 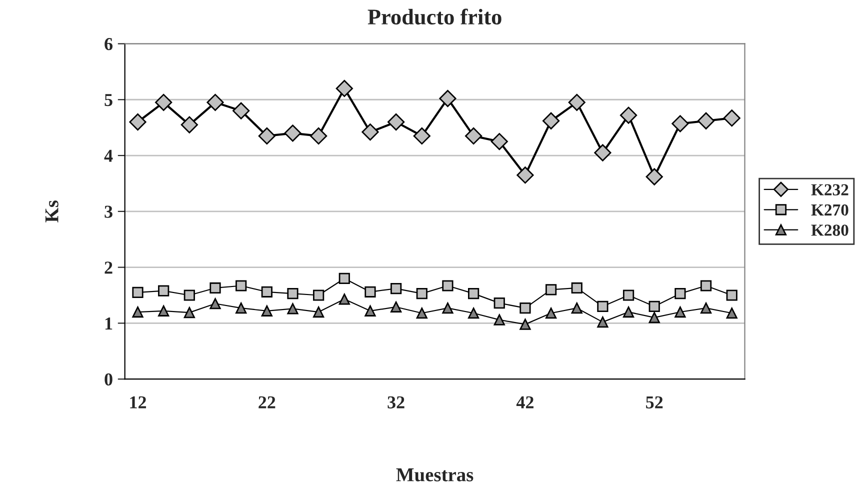 I want to click on y-tick-label: 1, so click(x=108, y=324).